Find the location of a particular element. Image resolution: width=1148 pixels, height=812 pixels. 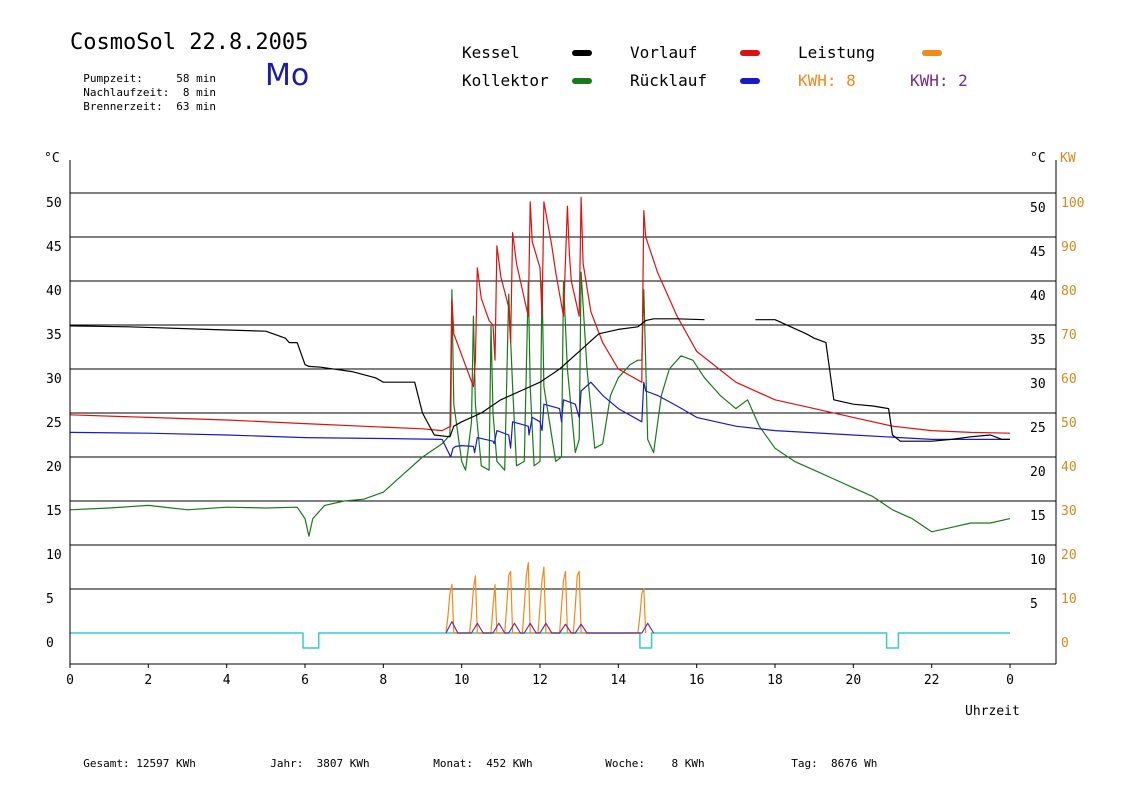

legend-leistung-swatch is located at coordinates (932, 53).